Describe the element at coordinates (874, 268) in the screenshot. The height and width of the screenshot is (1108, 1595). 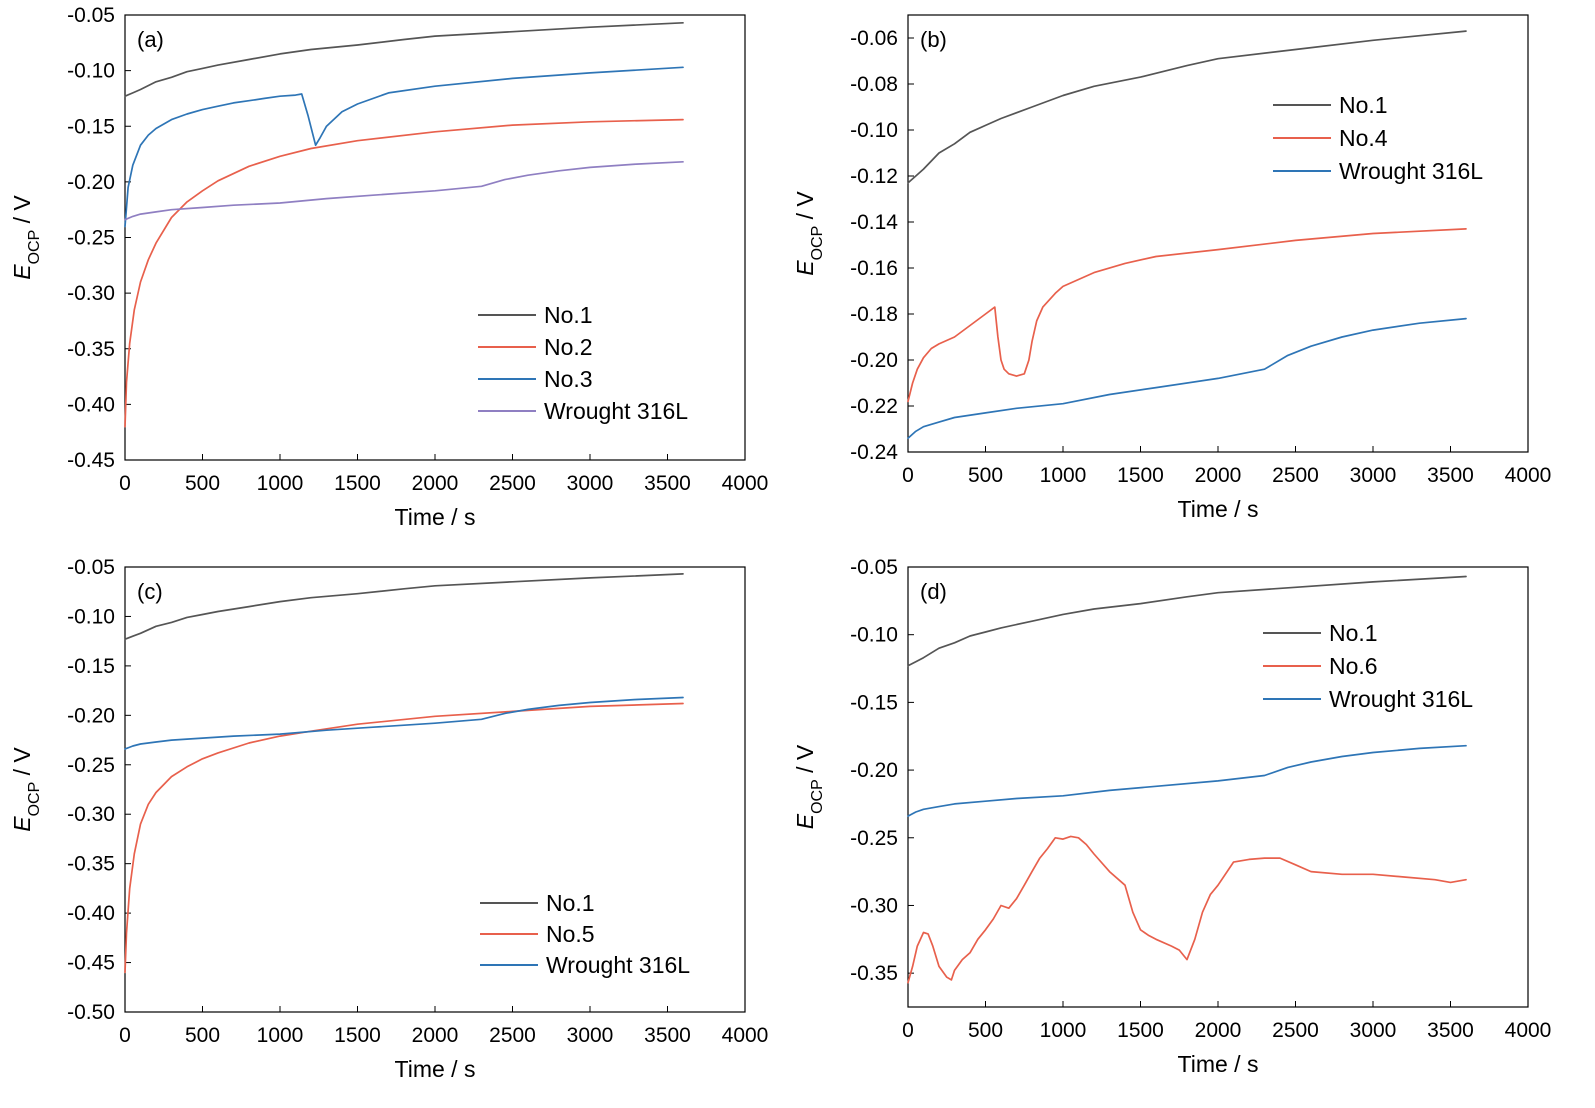
I see `y-tick-label: -0.16` at that location.